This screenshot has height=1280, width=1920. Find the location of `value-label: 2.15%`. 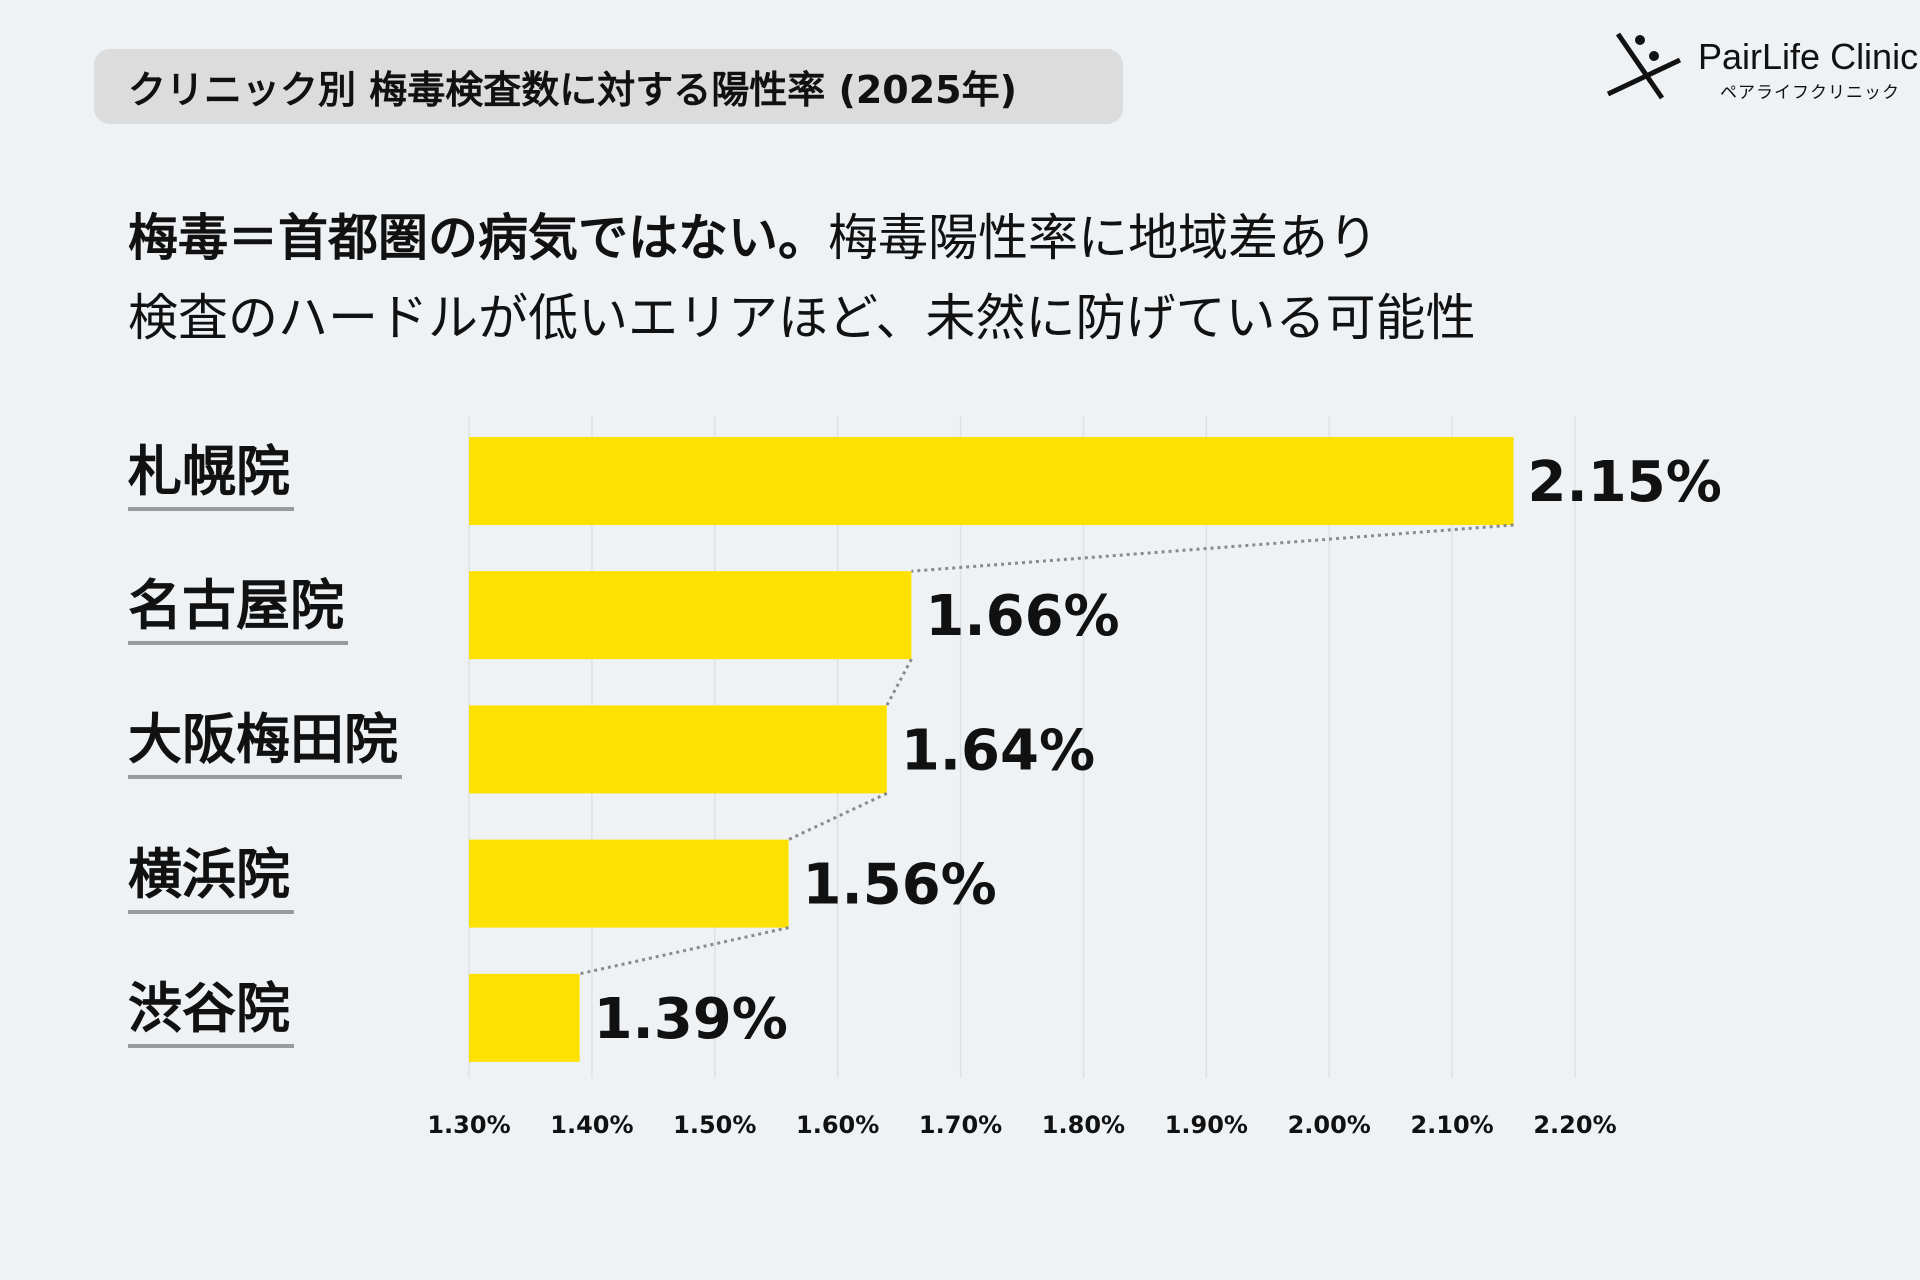

value-label: 2.15% is located at coordinates (1625, 482).